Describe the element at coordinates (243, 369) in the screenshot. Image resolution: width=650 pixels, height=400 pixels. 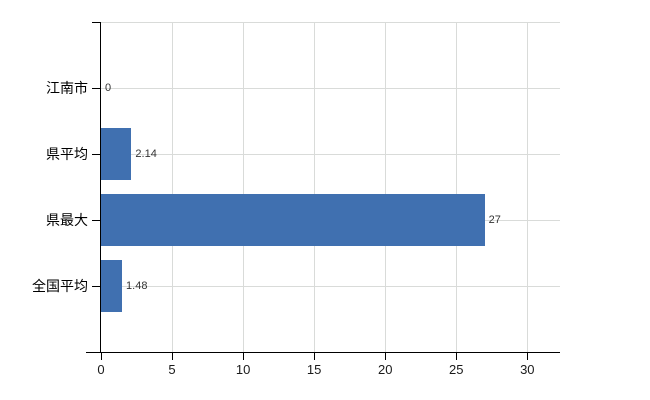
I see `x-tick-label: 10` at that location.